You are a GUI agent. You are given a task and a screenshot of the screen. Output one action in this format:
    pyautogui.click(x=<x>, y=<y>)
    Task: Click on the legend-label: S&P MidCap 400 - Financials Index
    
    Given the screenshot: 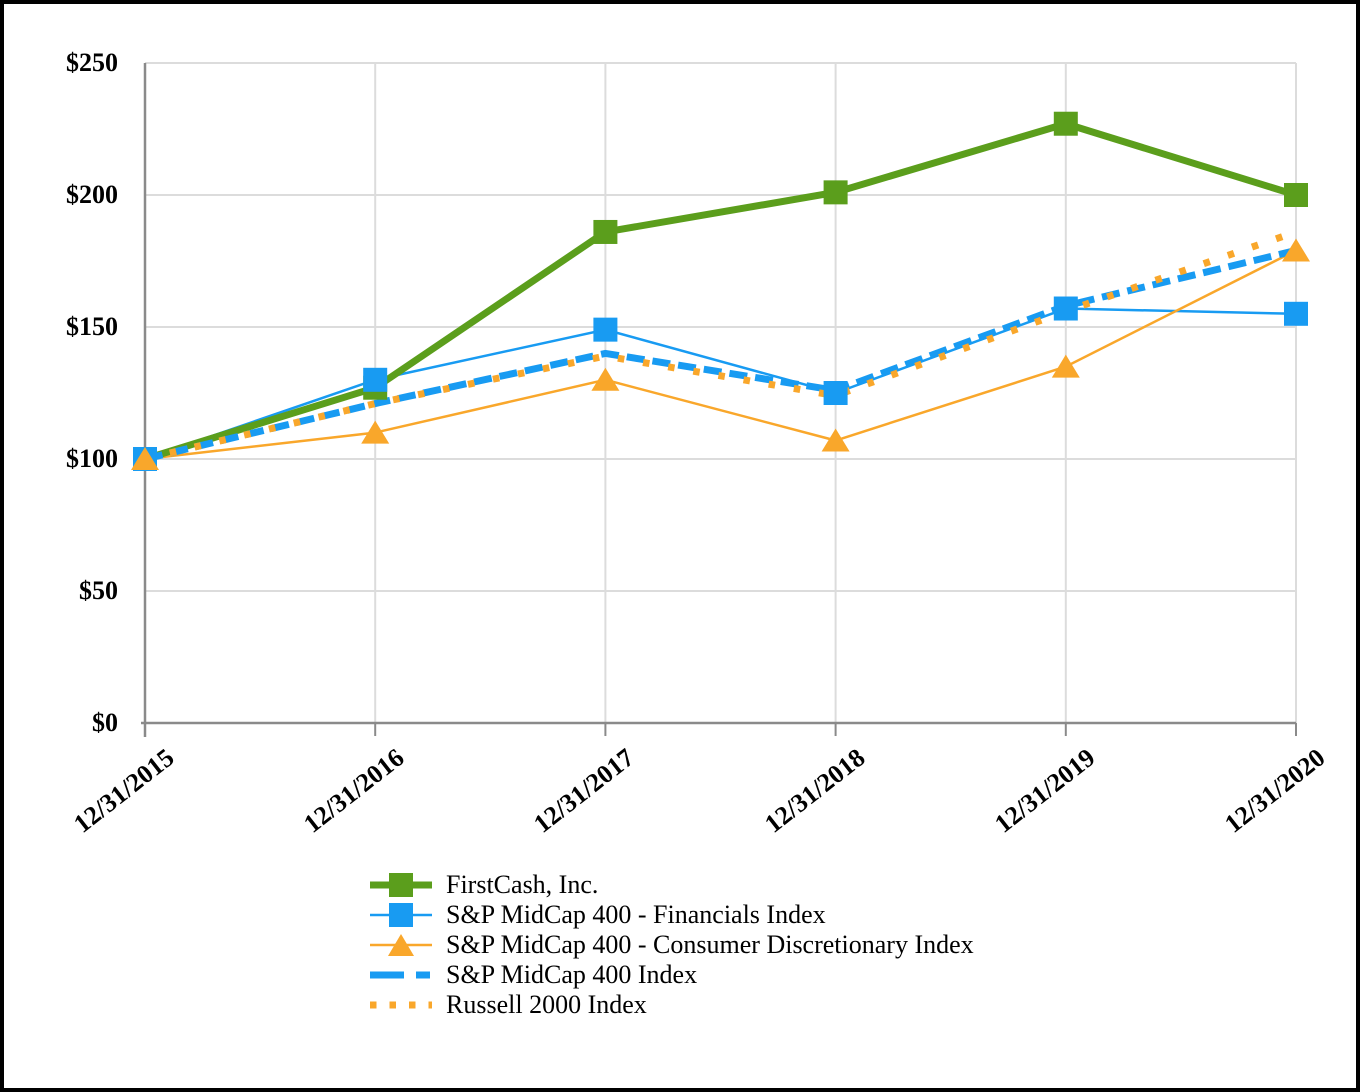 What is the action you would take?
    pyautogui.click(x=636, y=914)
    